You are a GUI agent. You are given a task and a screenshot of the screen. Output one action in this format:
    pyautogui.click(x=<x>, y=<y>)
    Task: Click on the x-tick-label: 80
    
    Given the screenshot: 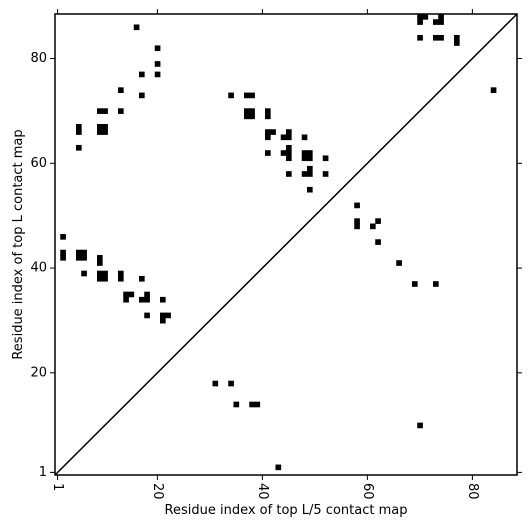 What is the action you would take?
    pyautogui.click(x=472, y=491)
    